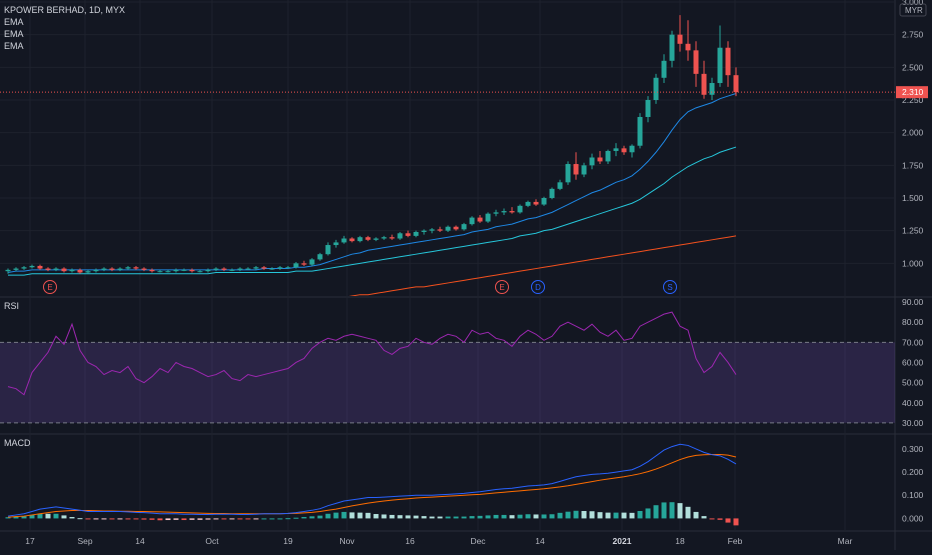  I want to click on x-axis-label: Feb, so click(735, 541).